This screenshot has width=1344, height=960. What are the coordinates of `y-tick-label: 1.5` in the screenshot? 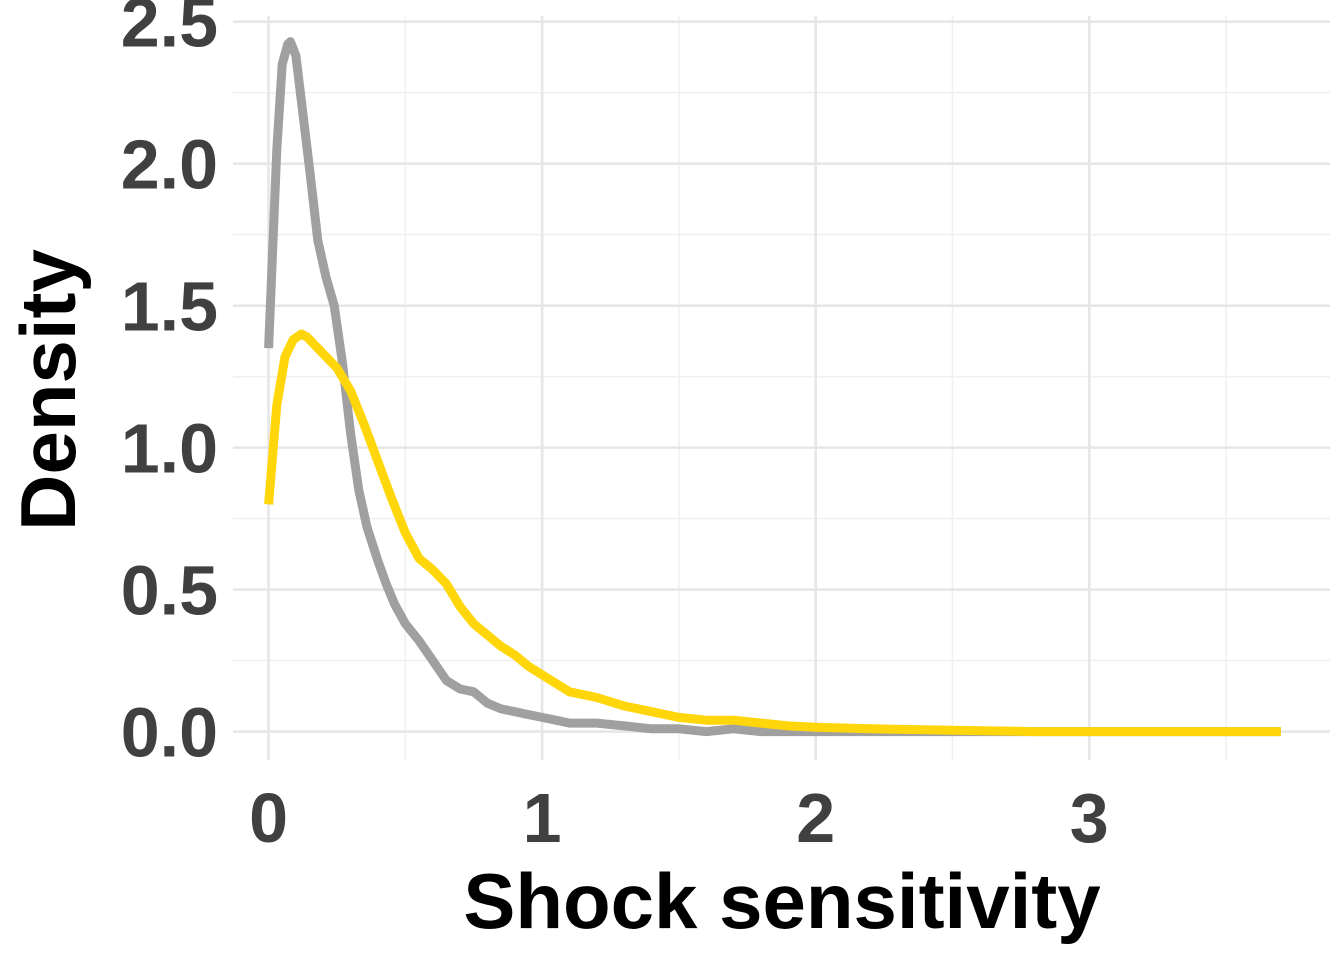 It's located at (169, 307).